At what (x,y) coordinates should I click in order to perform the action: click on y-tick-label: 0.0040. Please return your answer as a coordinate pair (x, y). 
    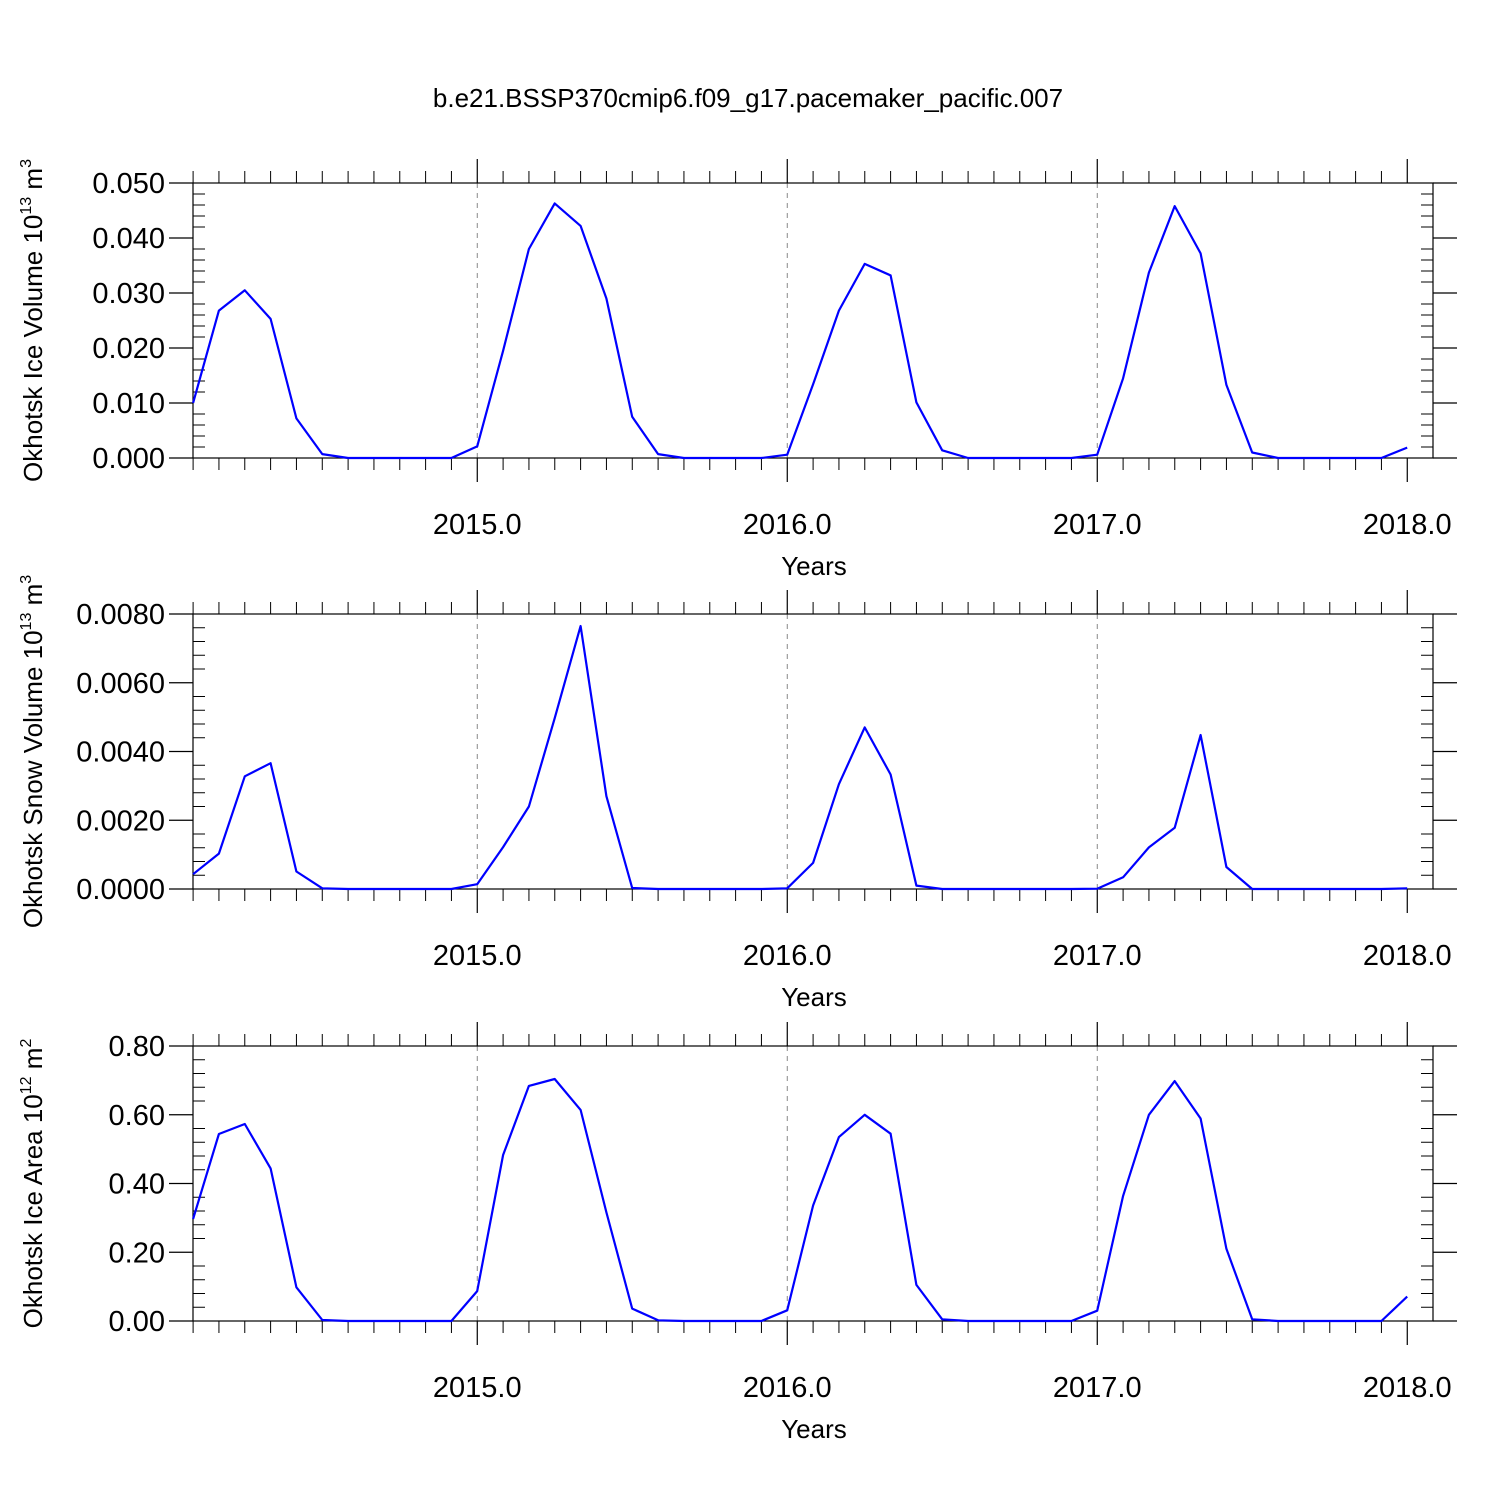
    Looking at the image, I should click on (120, 753).